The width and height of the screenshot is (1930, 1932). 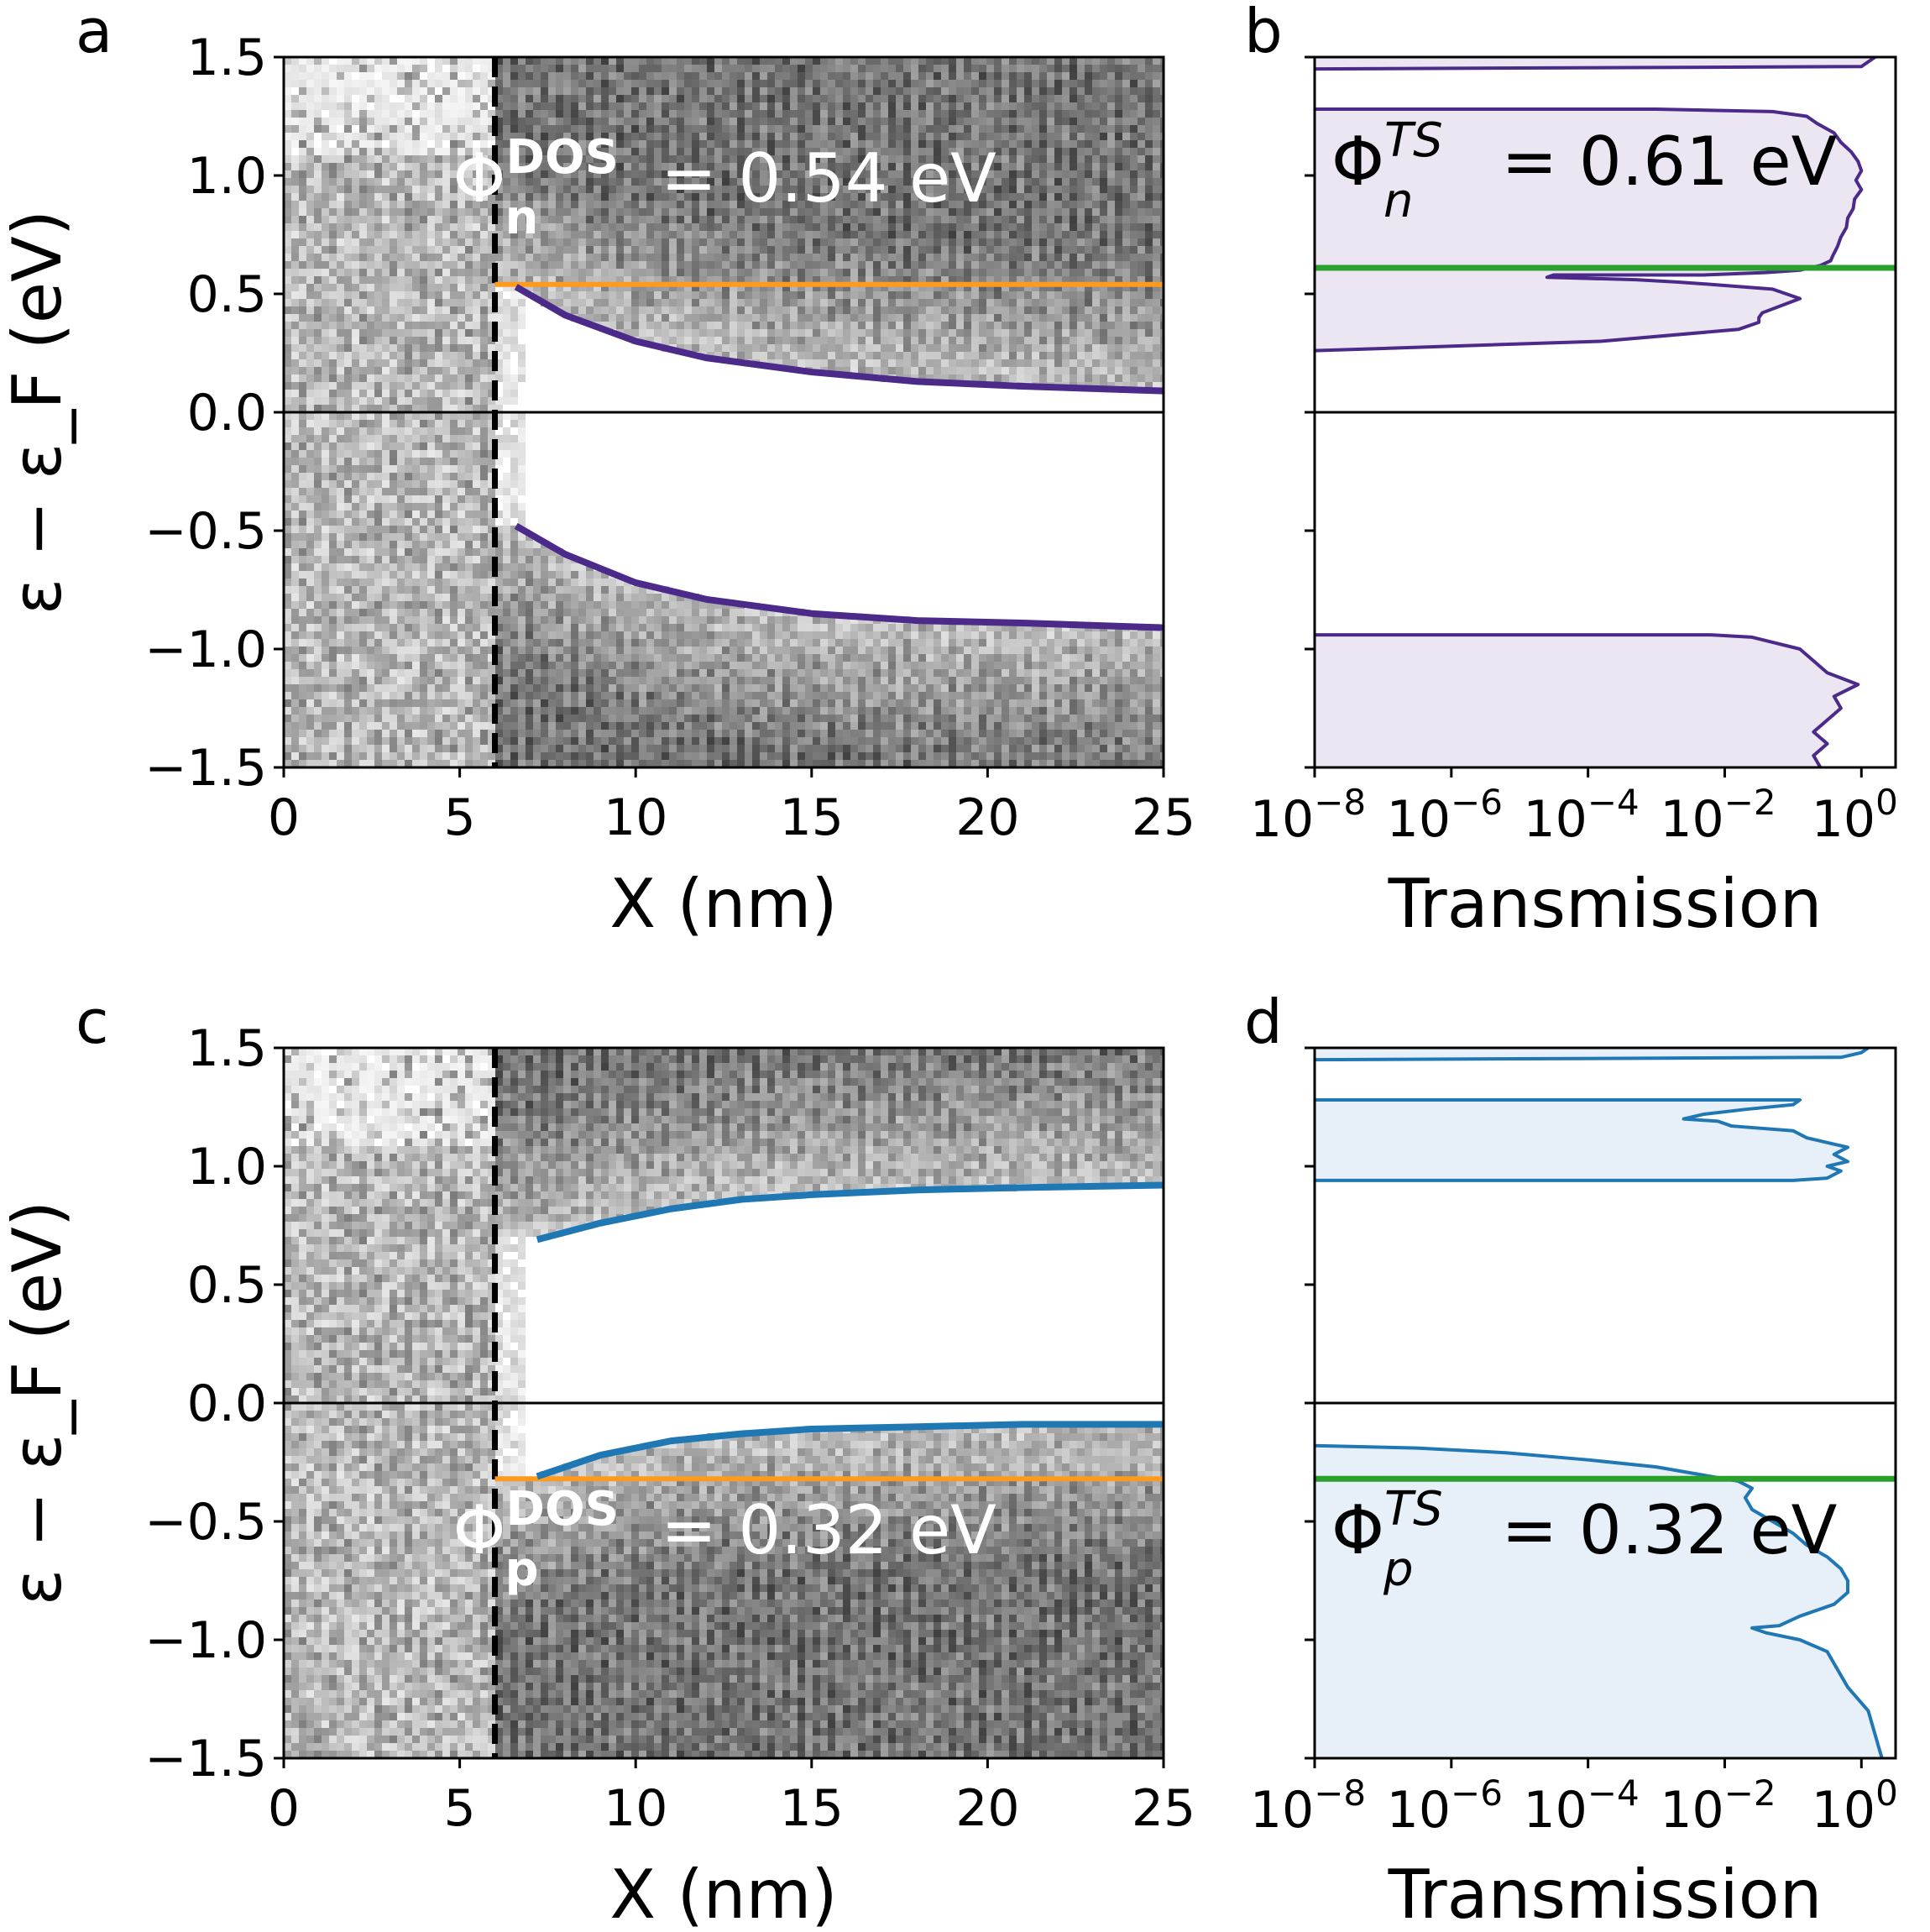 I want to click on barrier-annotation: ΦDOS p = 0.32 eV, so click(x=725, y=1539).